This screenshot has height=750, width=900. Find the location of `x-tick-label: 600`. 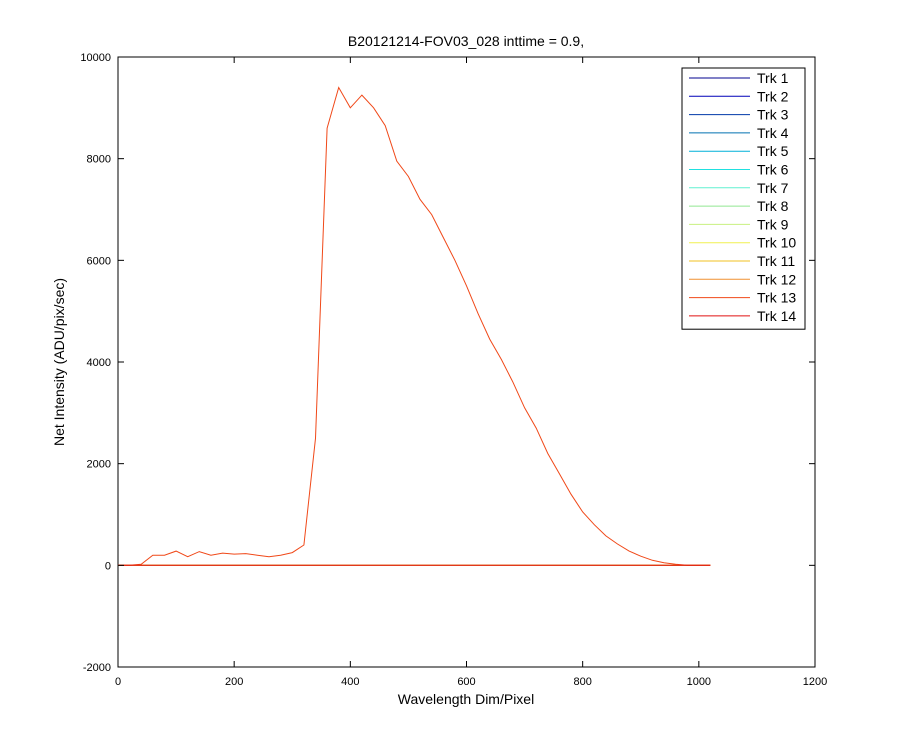

x-tick-label: 600 is located at coordinates (466, 682).